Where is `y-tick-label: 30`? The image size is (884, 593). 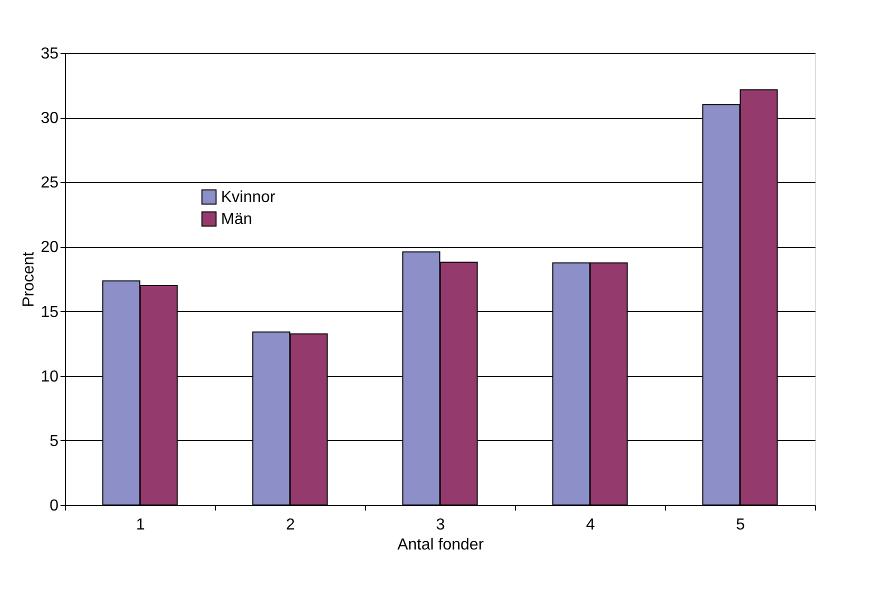 y-tick-label: 30 is located at coordinates (49, 119).